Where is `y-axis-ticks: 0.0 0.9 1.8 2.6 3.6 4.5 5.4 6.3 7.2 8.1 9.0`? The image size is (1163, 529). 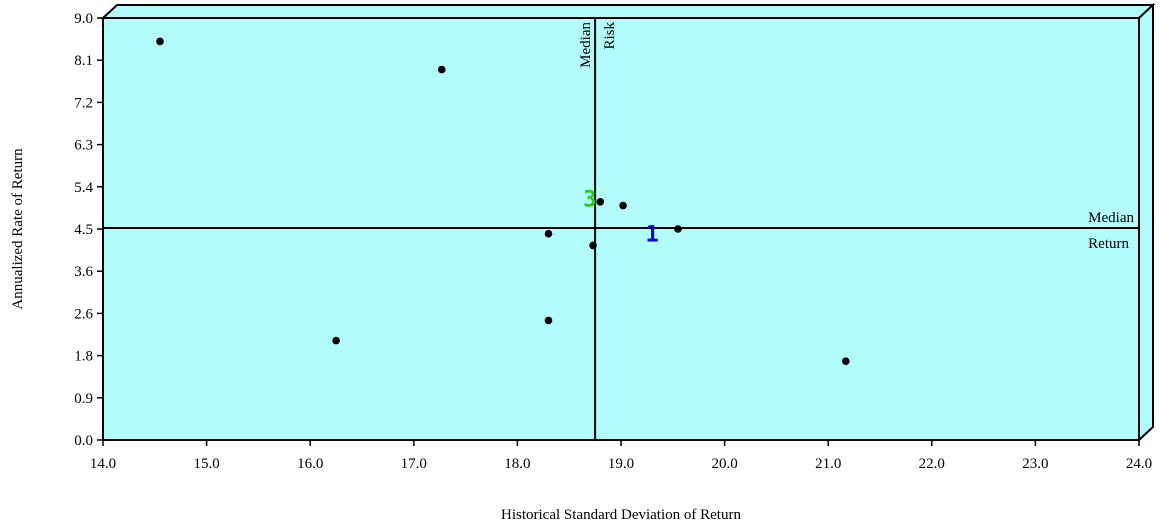
y-axis-ticks: 0.0 0.9 1.8 2.6 3.6 4.5 5.4 6.3 7.2 8.1 9.0 is located at coordinates (88, 230).